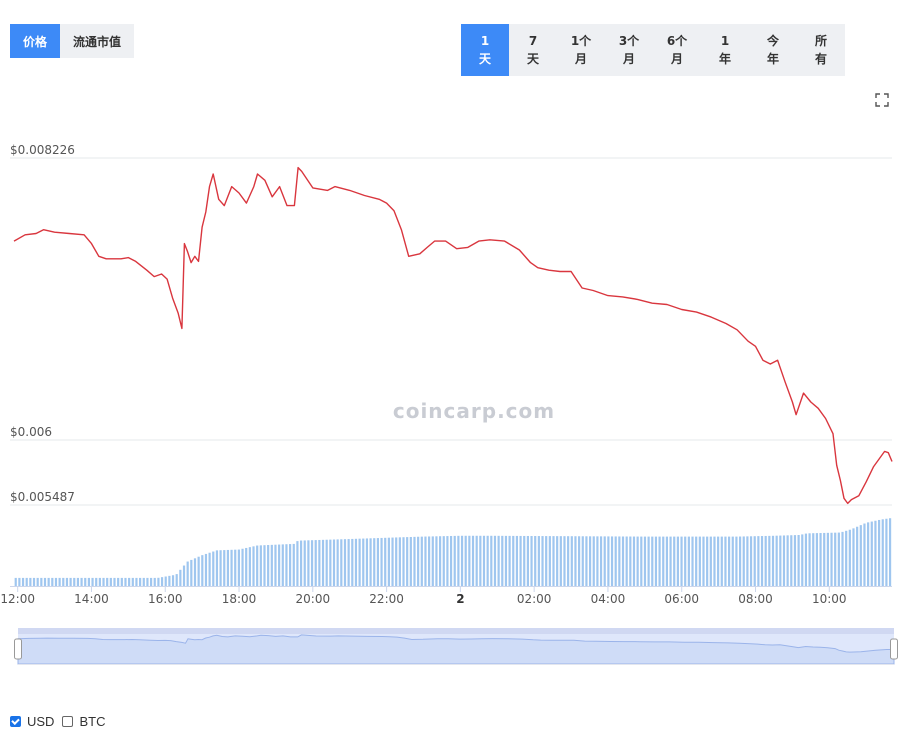 Image resolution: width=909 pixels, height=745 pixels. What do you see at coordinates (165, 599) in the screenshot?
I see `x-tick-label: 16:00` at bounding box center [165, 599].